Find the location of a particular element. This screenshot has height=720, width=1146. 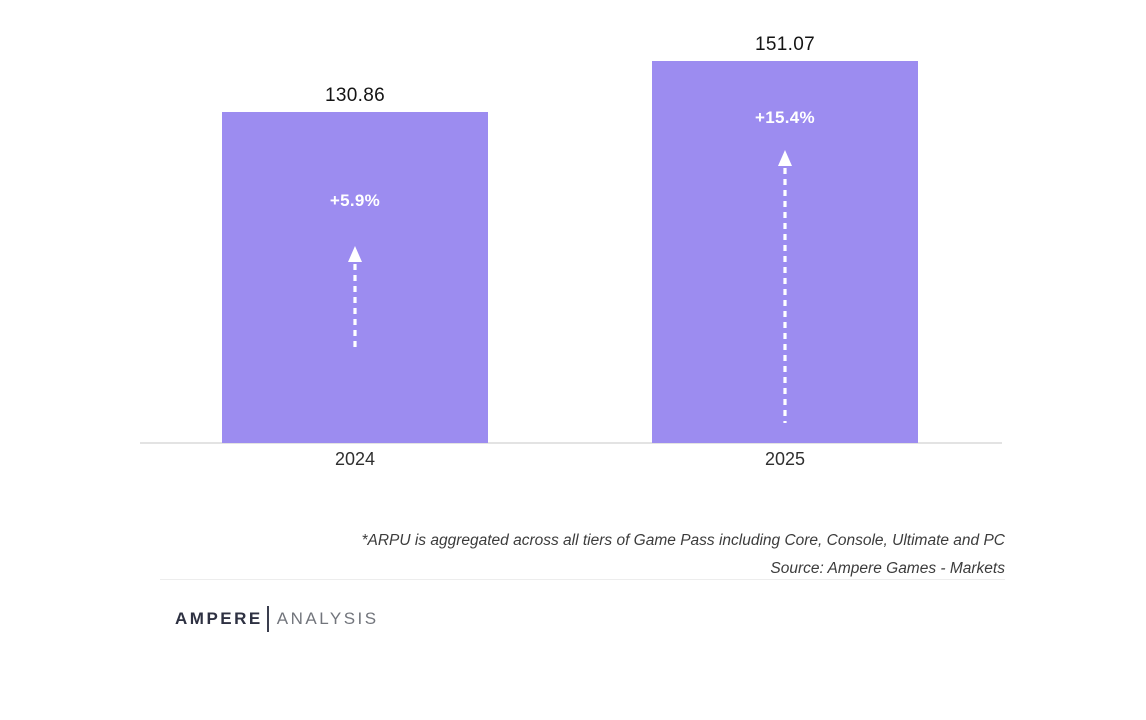

logo-secondary-text: ANALYSIS is located at coordinates (327, 618).